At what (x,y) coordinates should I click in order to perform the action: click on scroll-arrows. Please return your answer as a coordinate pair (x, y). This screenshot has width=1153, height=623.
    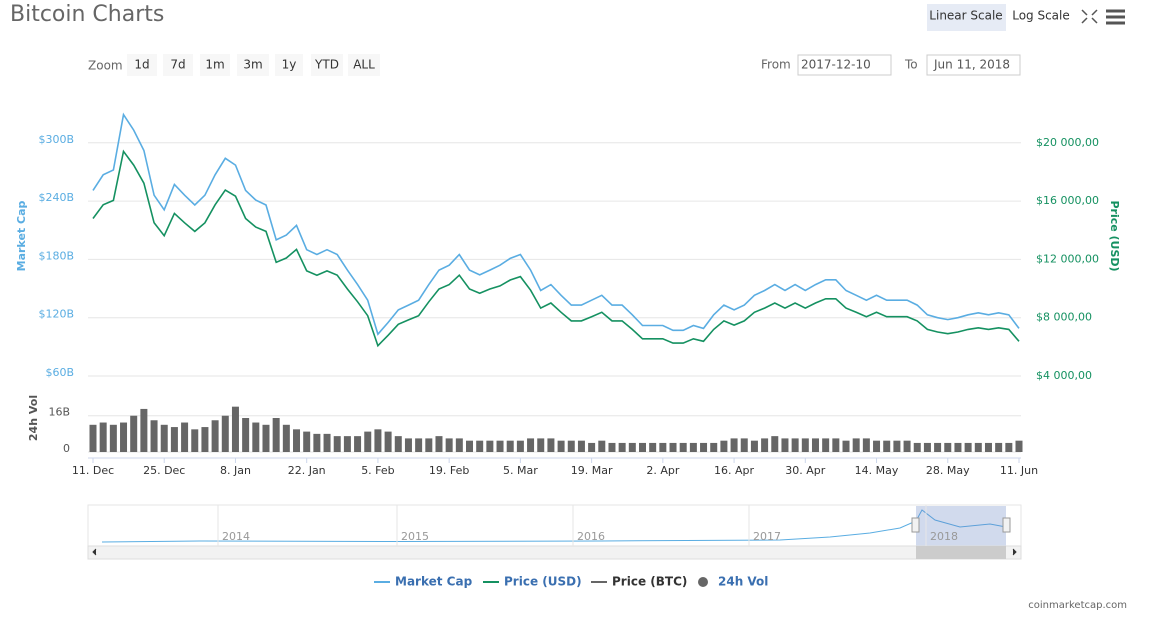
    Looking at the image, I should click on (554, 552).